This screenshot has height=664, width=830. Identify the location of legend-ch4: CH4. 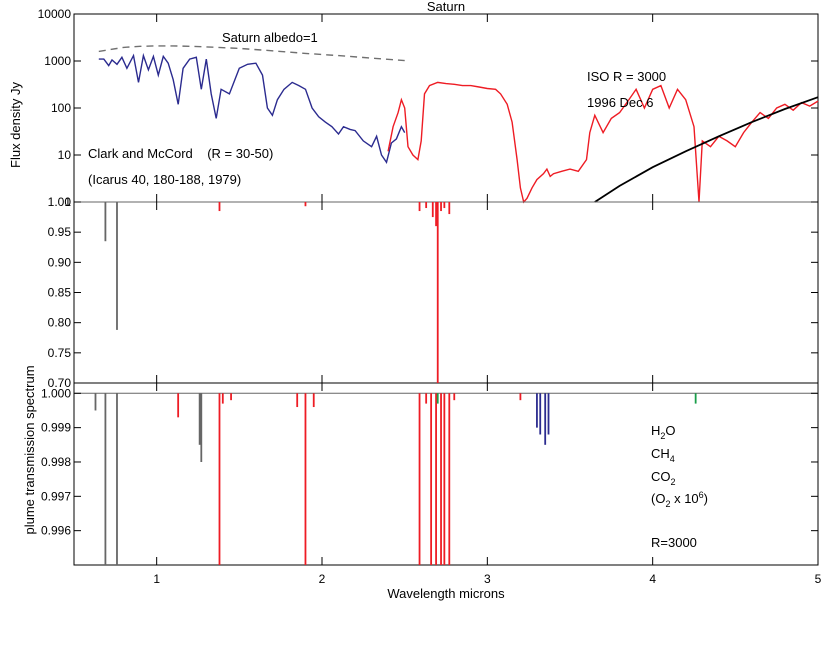
(663, 455).